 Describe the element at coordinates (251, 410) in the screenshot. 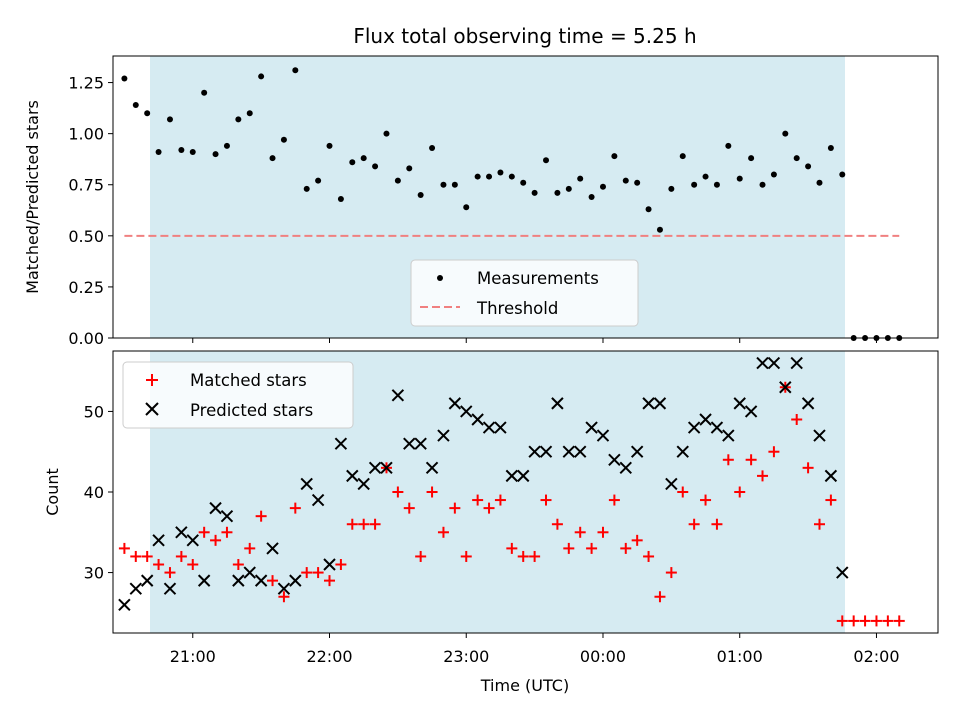

I see `legend-predicted-label: Predicted stars` at that location.